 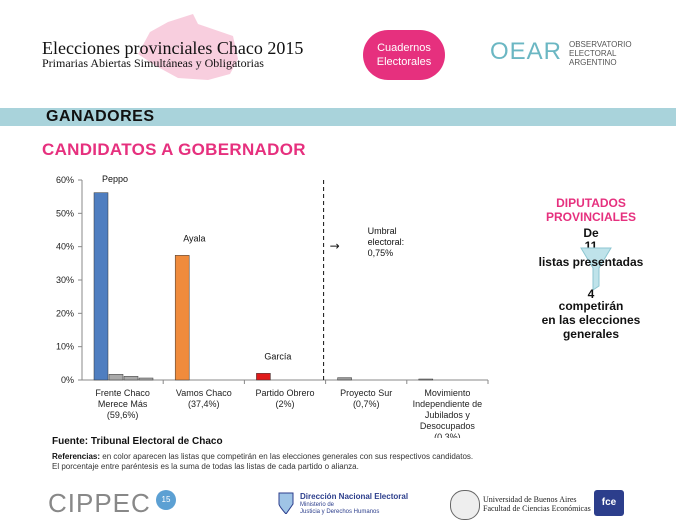 I want to click on side-lists-label: listas presentadas, so click(x=591, y=262).